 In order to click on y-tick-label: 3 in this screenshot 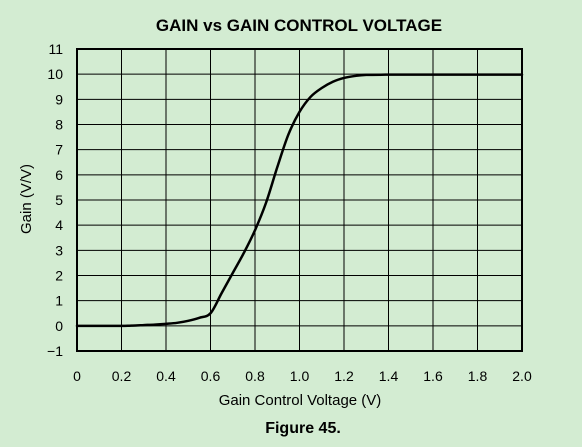, I will do `click(59, 250)`.